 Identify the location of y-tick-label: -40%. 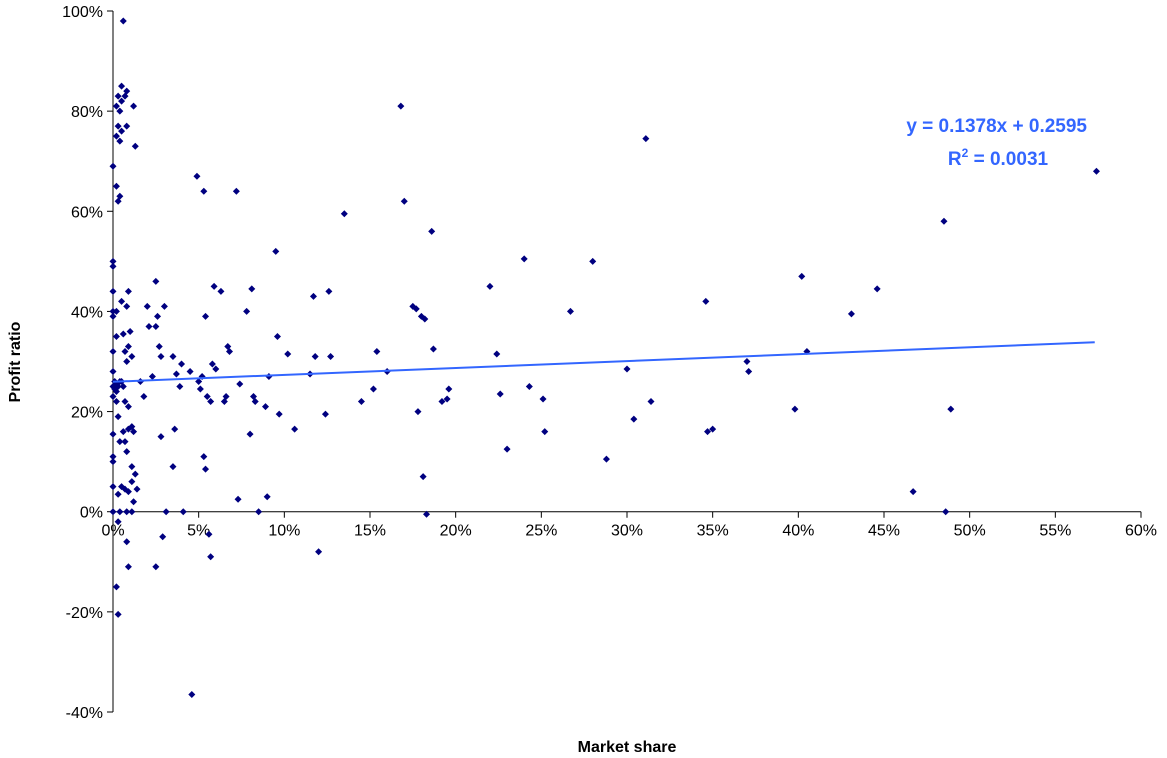
(84, 713).